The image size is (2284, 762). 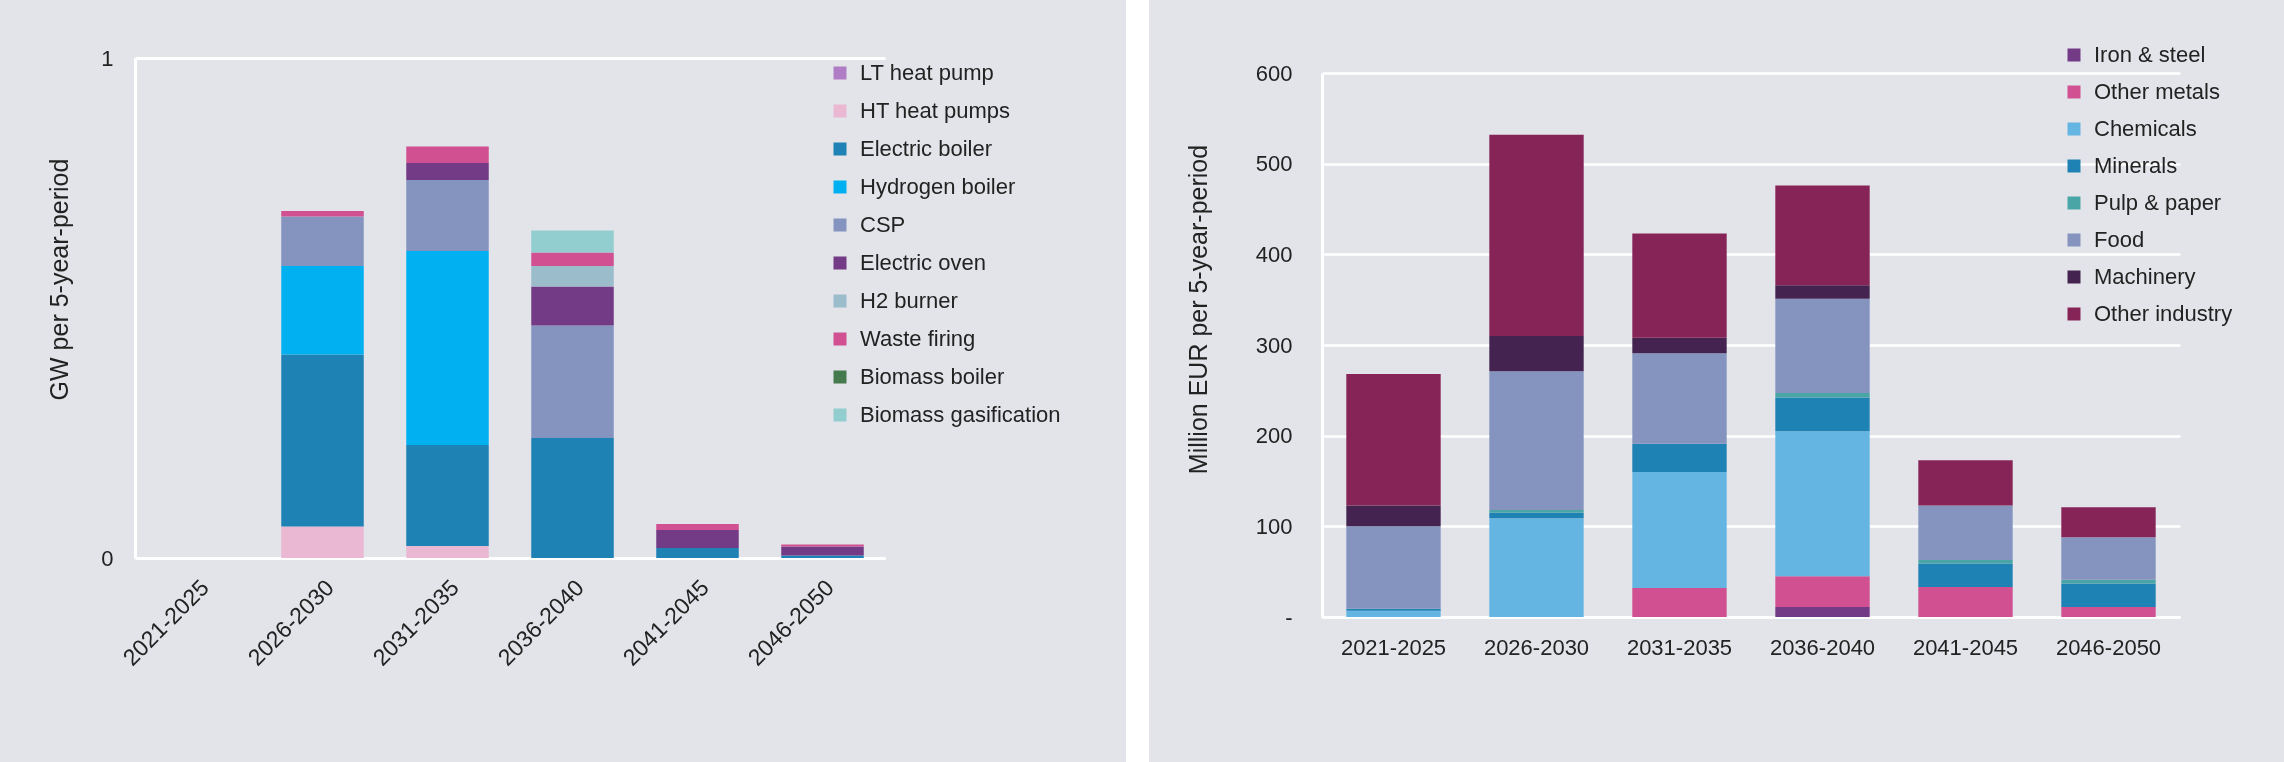 I want to click on x-tick-label: 2031-2035, so click(x=1679, y=647).